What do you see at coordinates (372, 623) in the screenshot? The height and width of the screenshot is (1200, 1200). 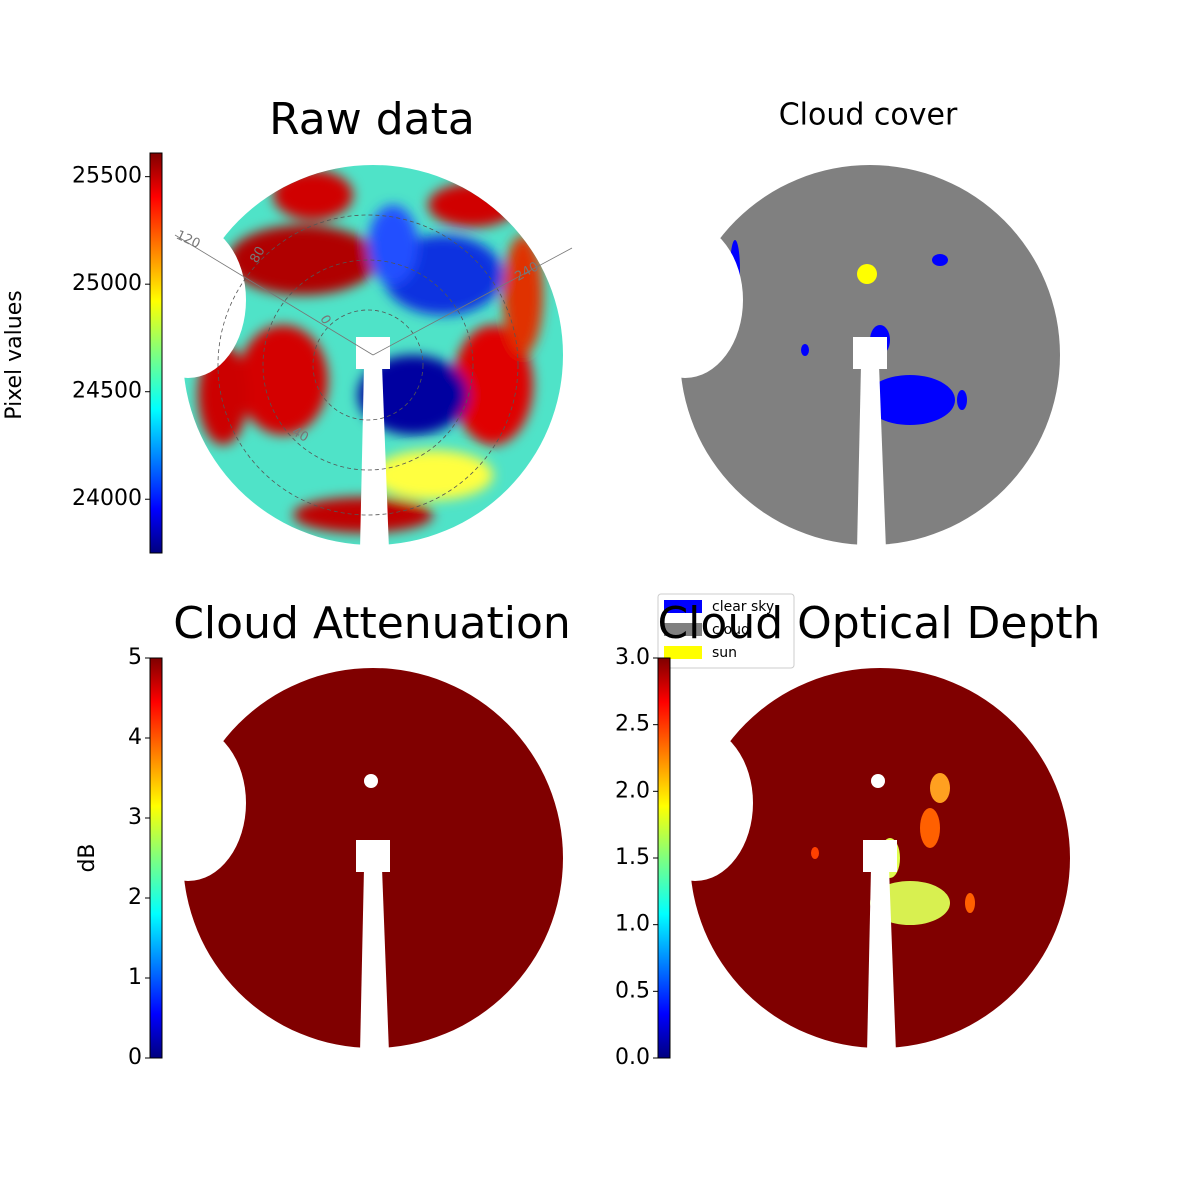 I see `panel-title: Cloud Attenuation` at bounding box center [372, 623].